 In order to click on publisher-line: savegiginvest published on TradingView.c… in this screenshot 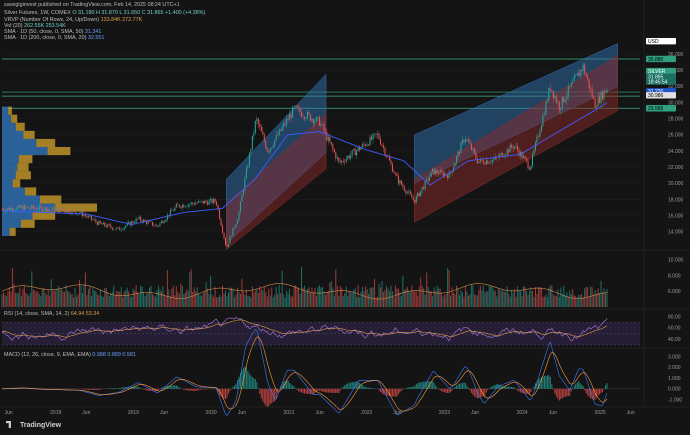, I will do `click(92, 5)`.